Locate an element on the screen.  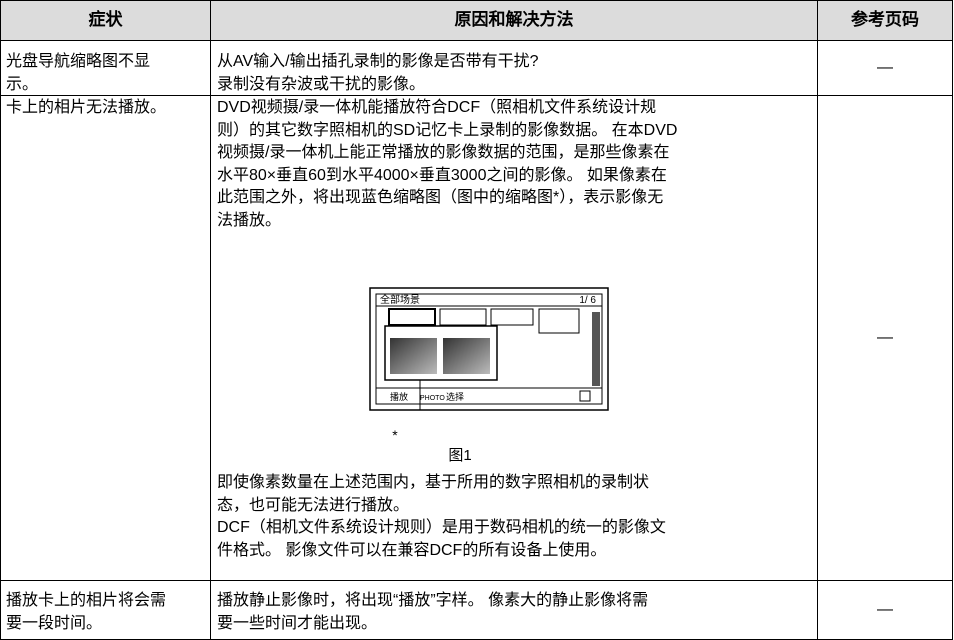
text-line: 态，也可能无法进行播放。 is located at coordinates (313, 505).